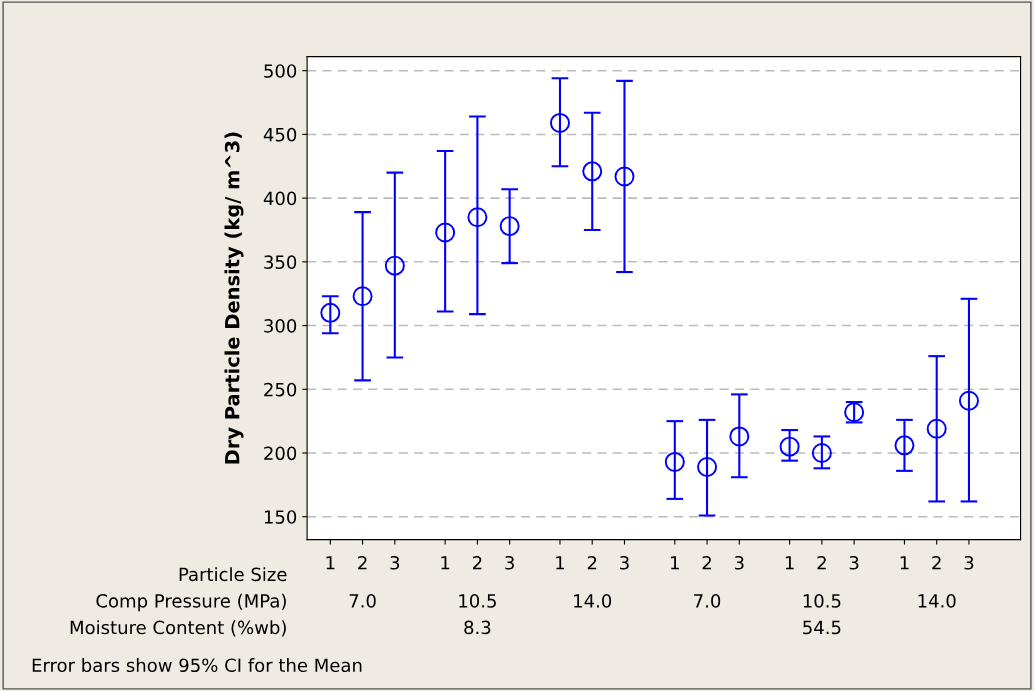  I want to click on y-tick-label: 250, so click(280, 389).